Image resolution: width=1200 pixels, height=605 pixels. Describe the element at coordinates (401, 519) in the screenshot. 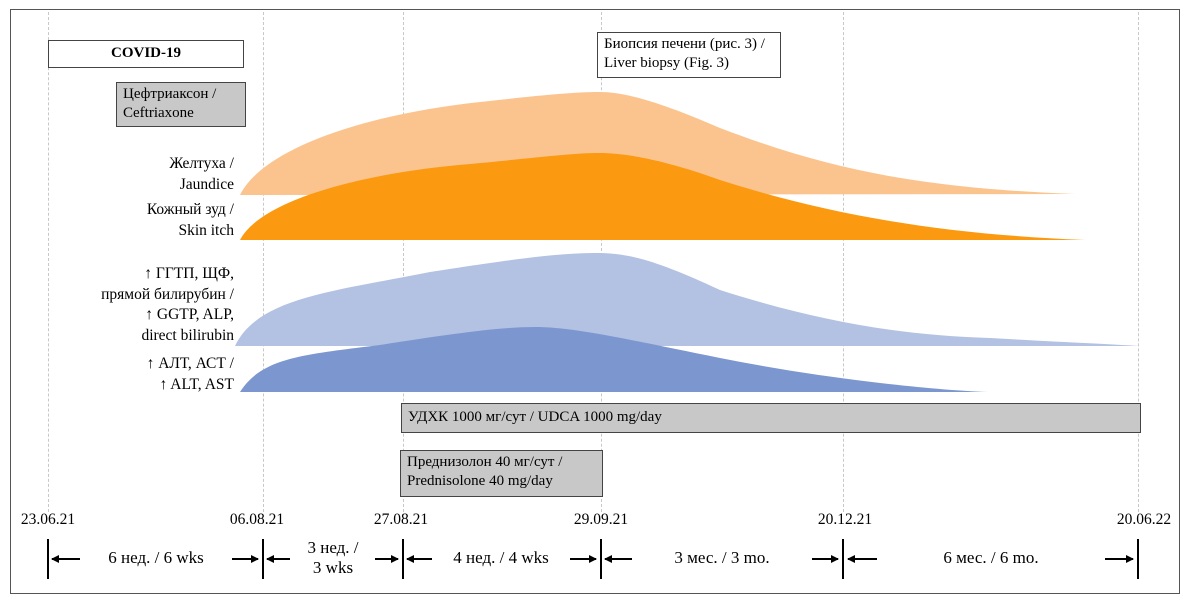

I see `date-label: 27.08.21` at that location.